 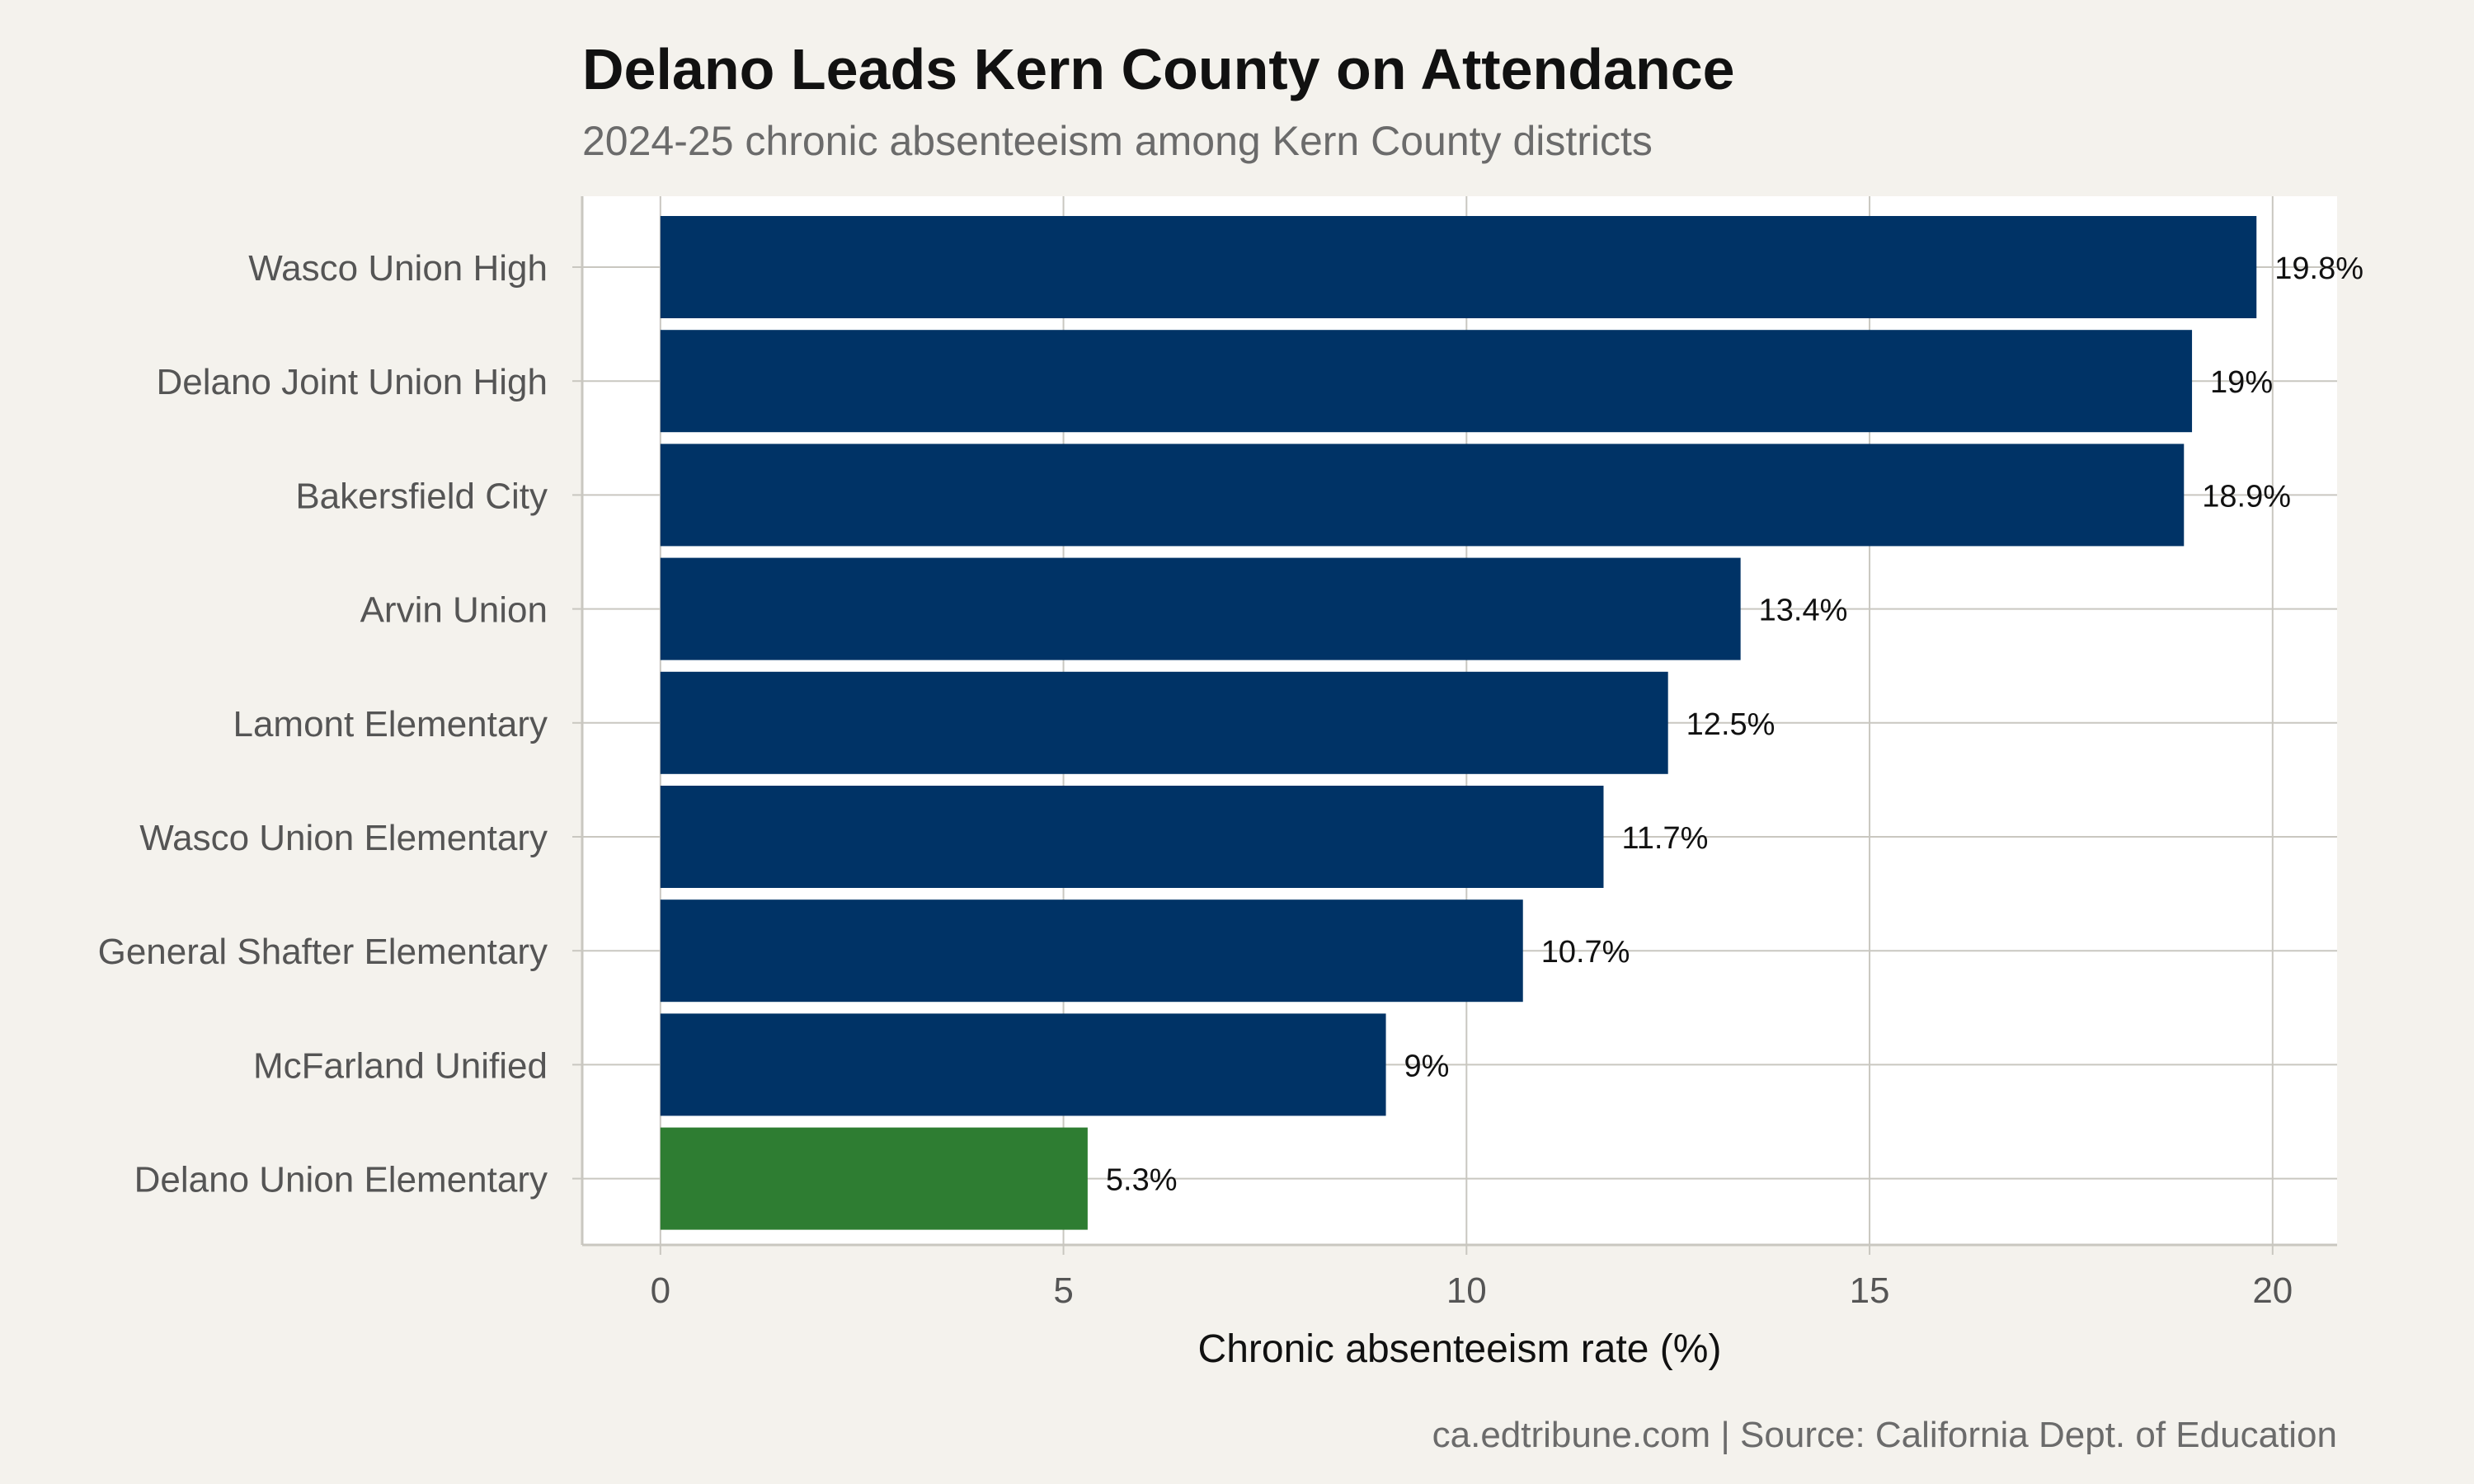 What do you see at coordinates (2241, 382) in the screenshot?
I see `bar-value-label: 19%` at bounding box center [2241, 382].